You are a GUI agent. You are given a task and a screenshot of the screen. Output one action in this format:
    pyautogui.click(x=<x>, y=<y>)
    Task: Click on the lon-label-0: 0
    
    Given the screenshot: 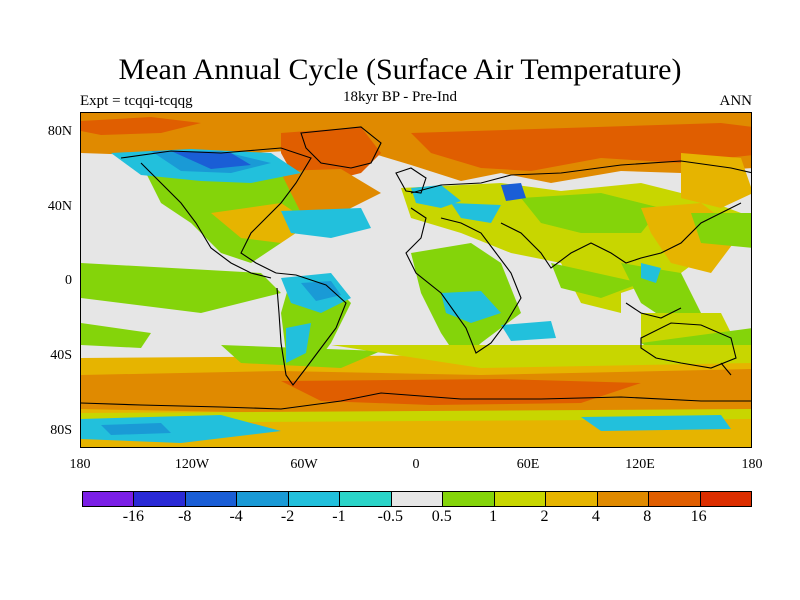 What is the action you would take?
    pyautogui.click(x=416, y=464)
    